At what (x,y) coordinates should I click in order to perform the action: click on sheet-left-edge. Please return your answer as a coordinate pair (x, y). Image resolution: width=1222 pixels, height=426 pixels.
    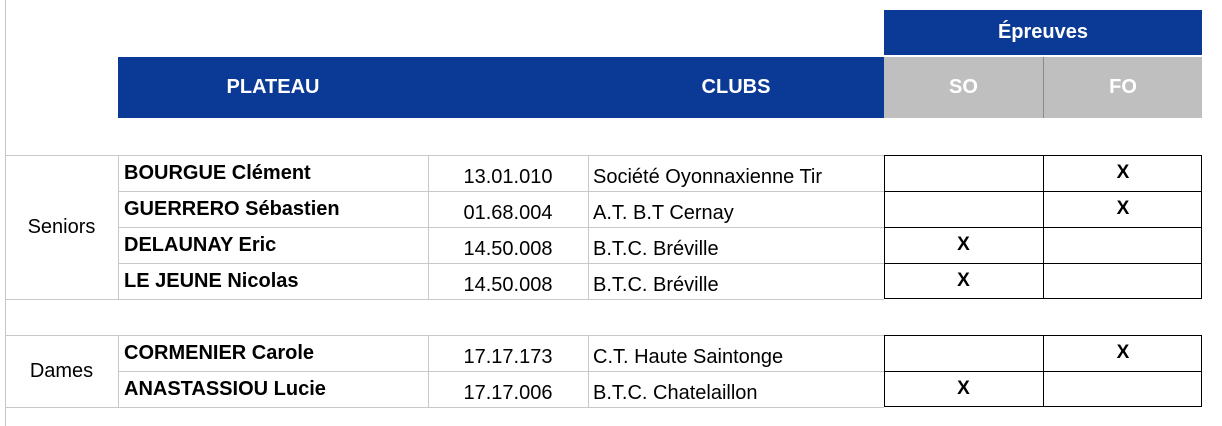
    Looking at the image, I should click on (5, 213).